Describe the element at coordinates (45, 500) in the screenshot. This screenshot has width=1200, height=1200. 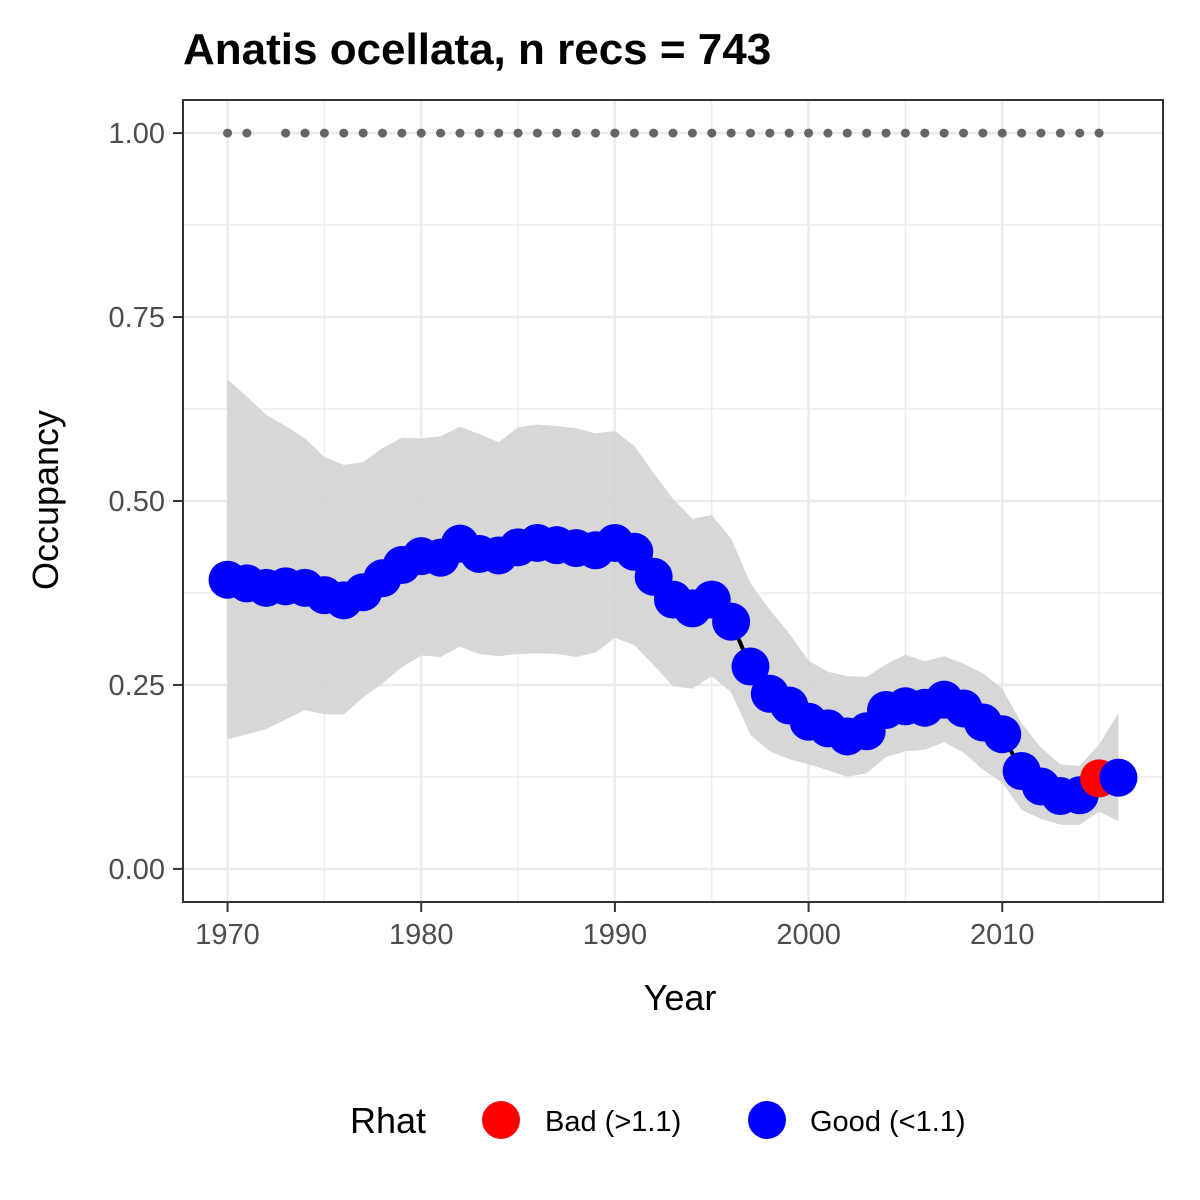
I see `y-axis-title: Occupancy` at that location.